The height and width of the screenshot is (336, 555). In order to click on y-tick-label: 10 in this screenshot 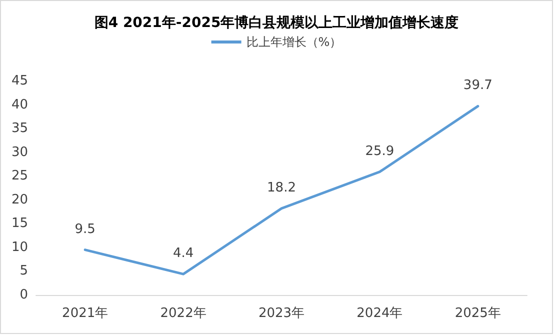, I will do `click(19, 247)`.